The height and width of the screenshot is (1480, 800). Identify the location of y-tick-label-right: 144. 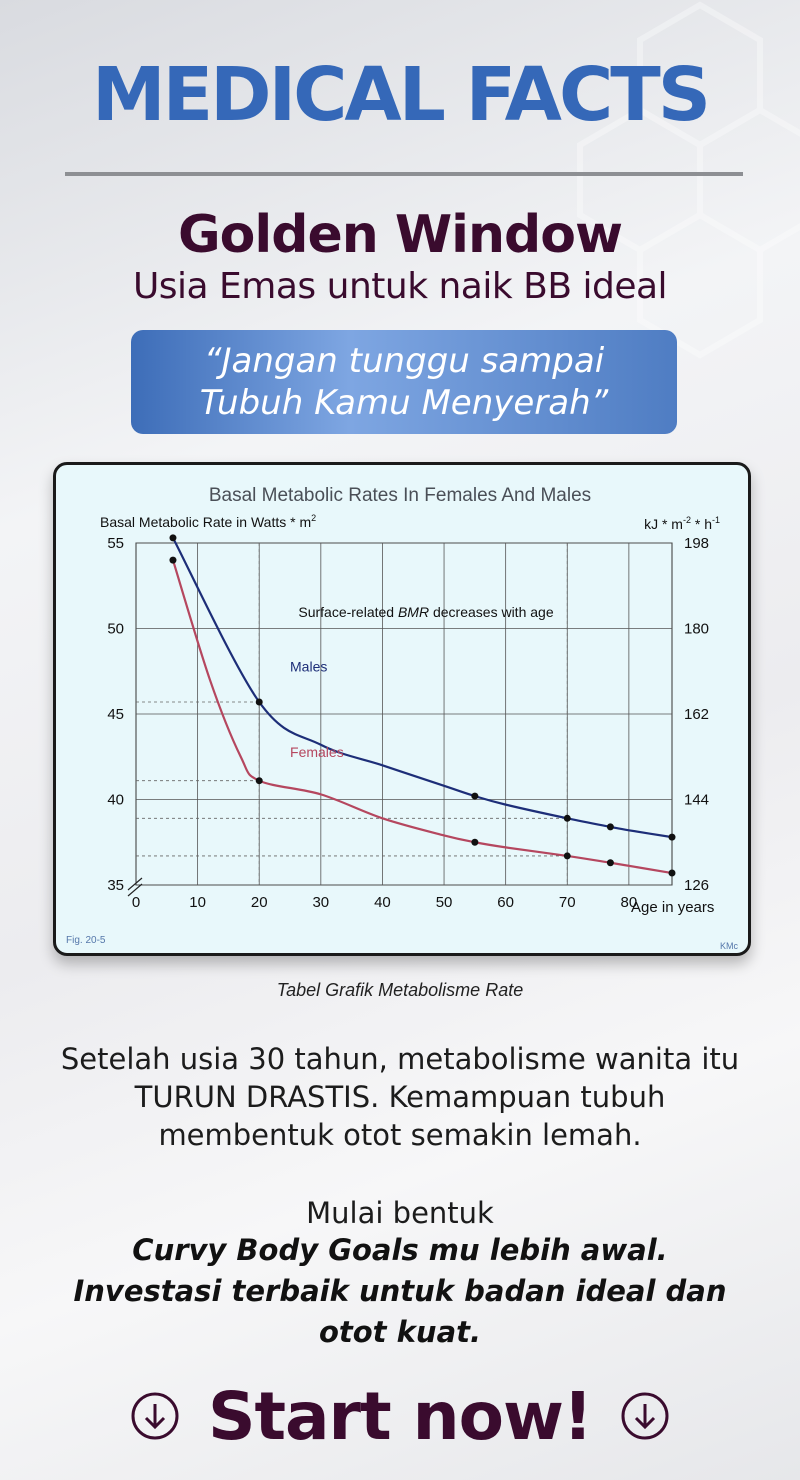
(696, 800).